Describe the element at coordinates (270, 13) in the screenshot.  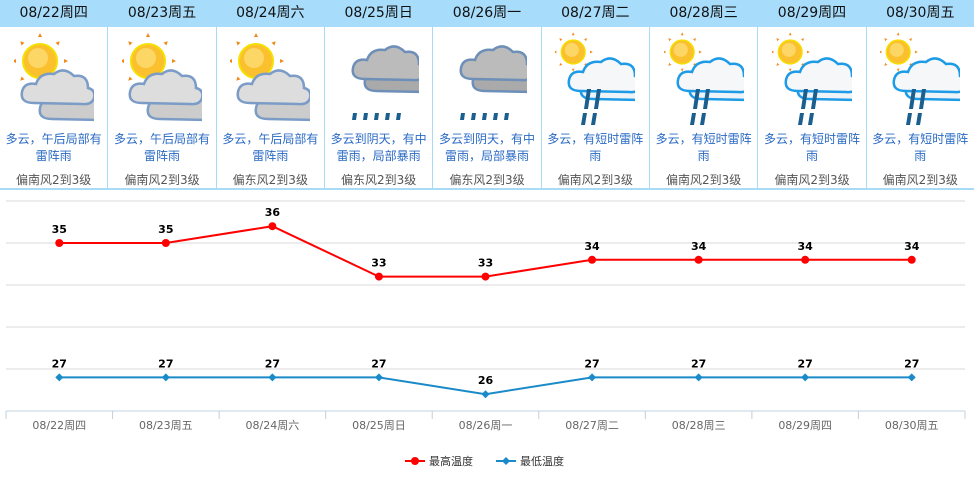
I see `day-date: 08/24周六` at that location.